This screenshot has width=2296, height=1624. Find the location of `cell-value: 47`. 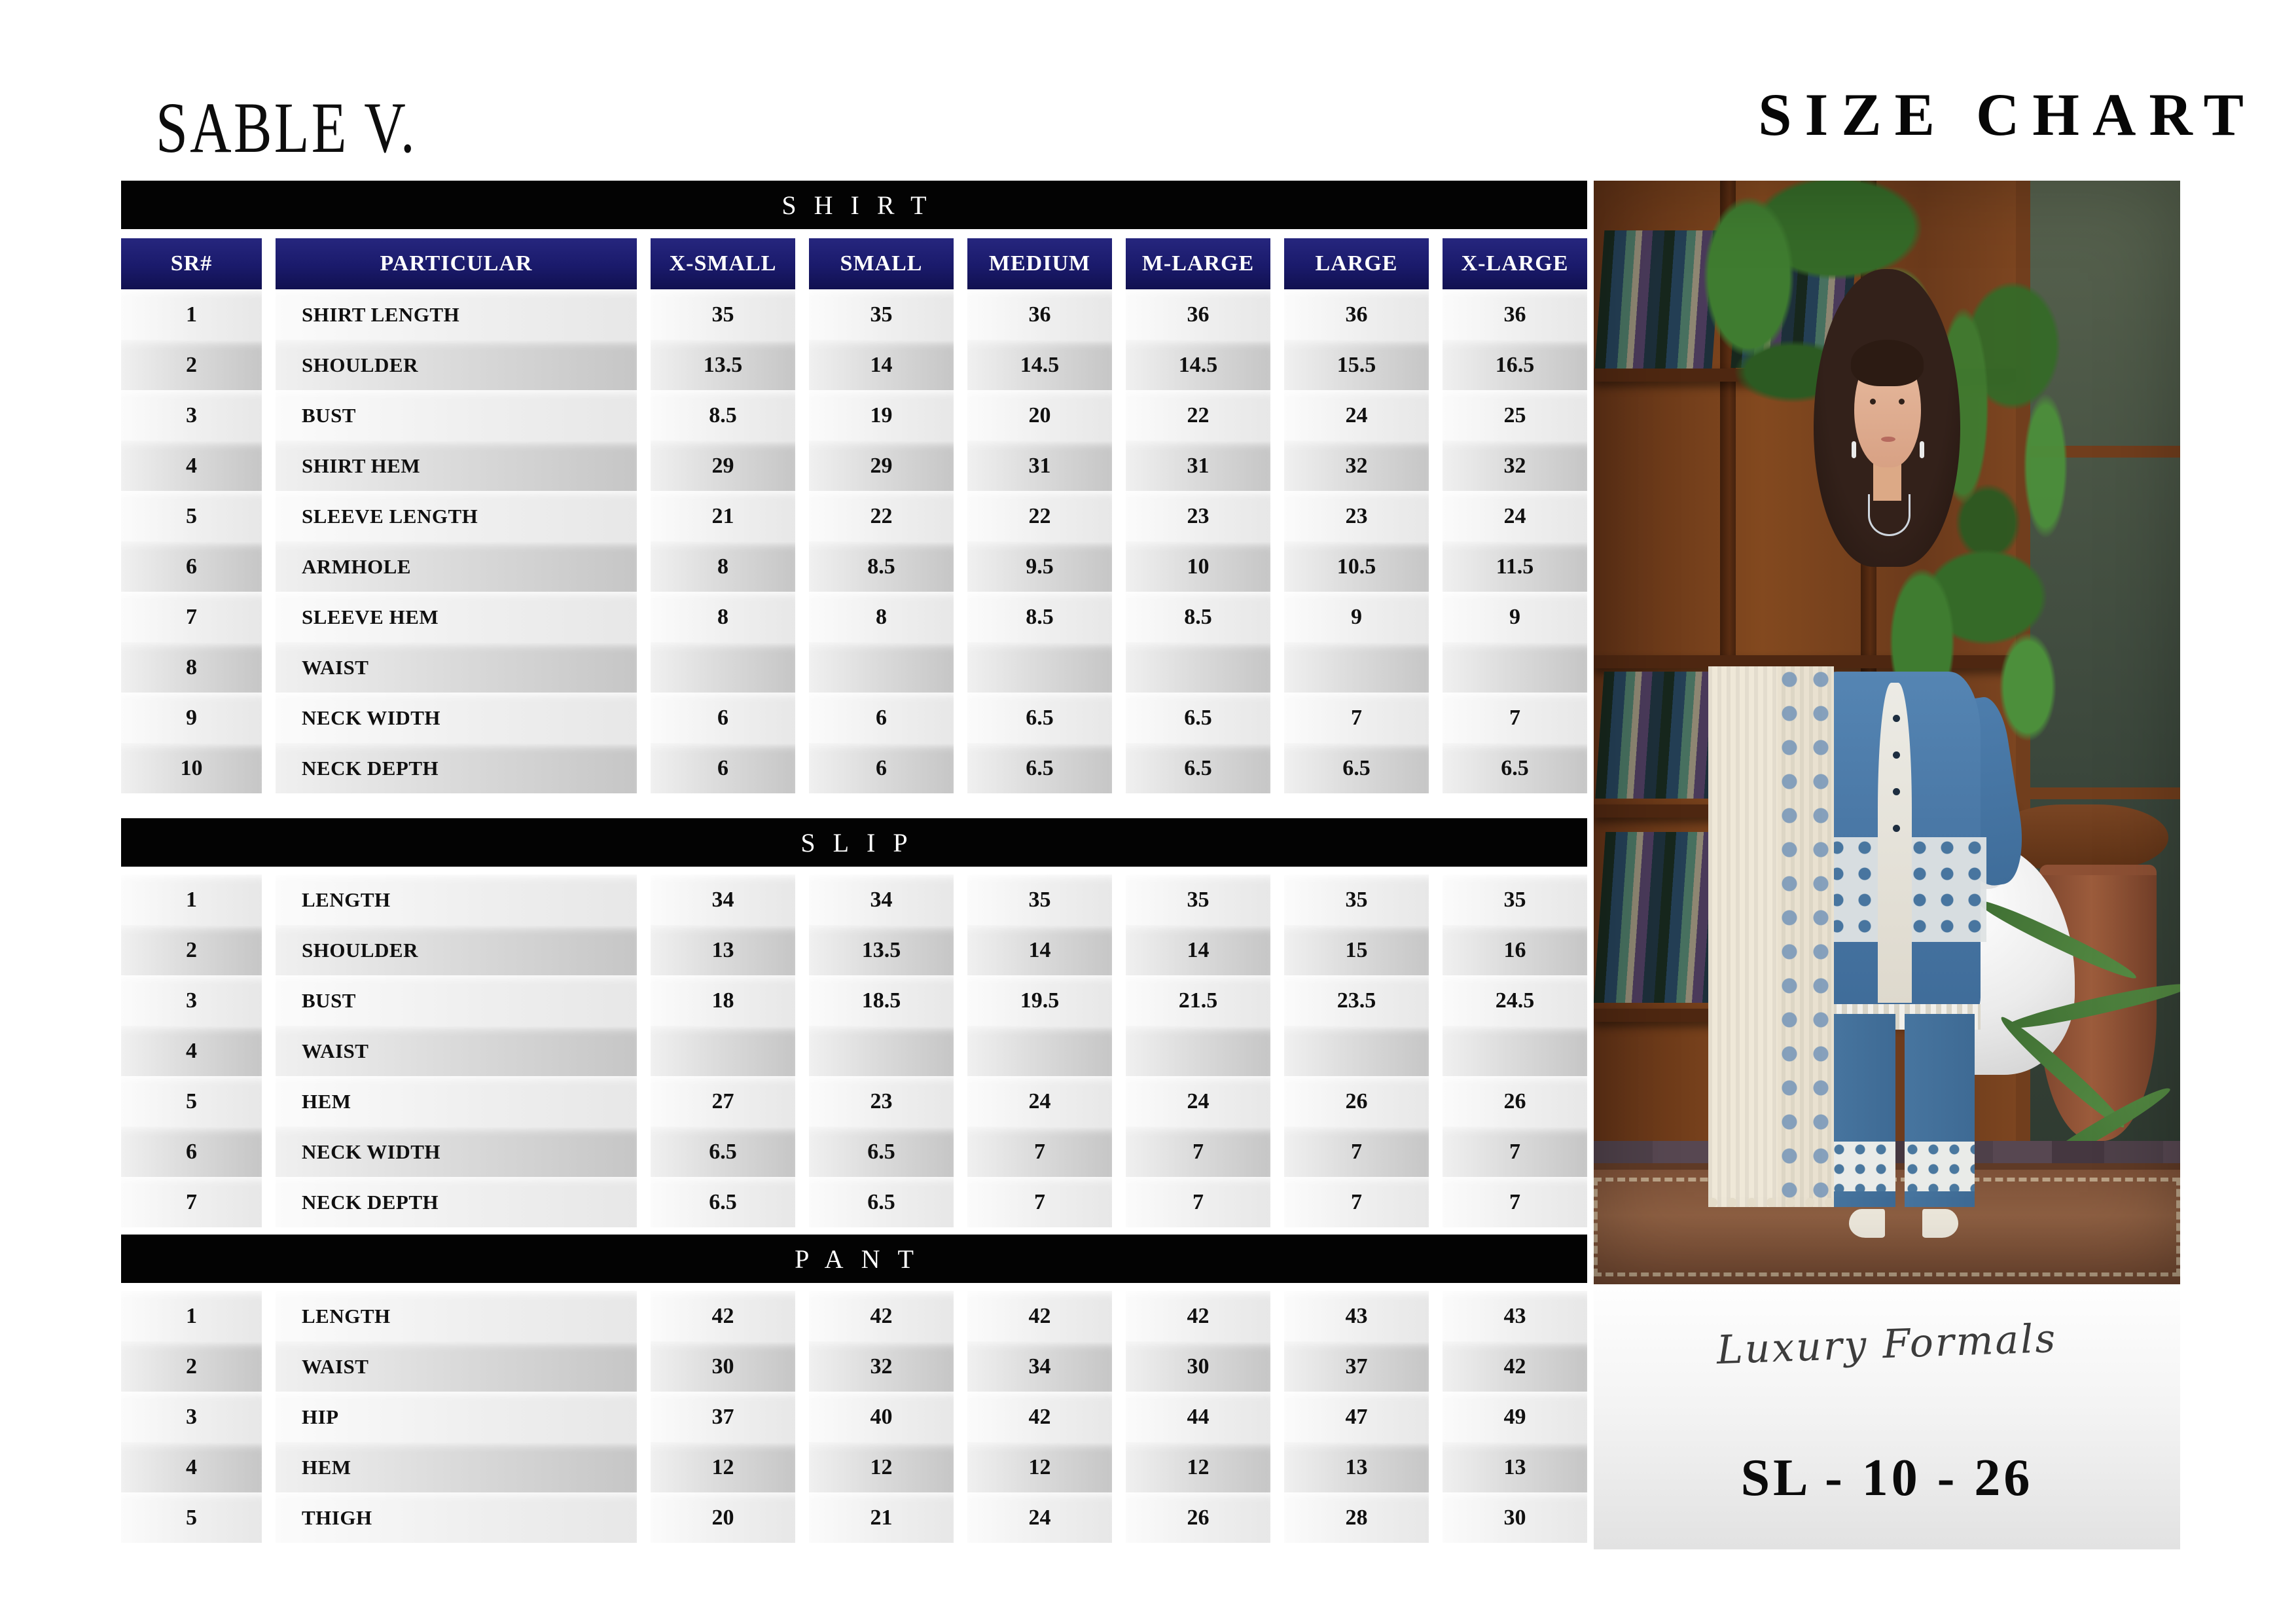

cell-value: 47 is located at coordinates (1356, 1417).